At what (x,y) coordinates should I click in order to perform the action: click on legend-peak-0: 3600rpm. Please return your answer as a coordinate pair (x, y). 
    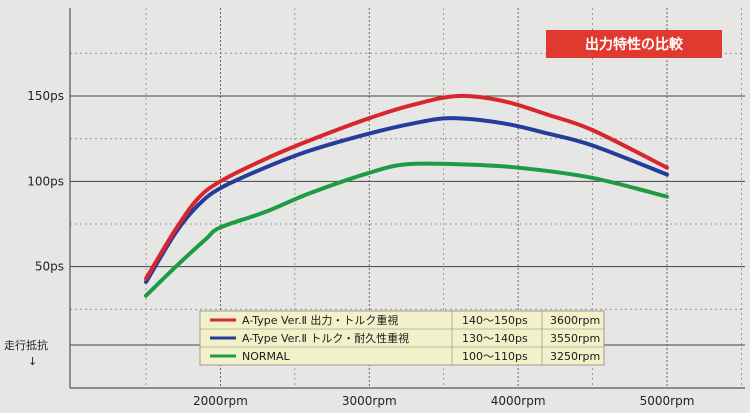
    Looking at the image, I should click on (575, 320).